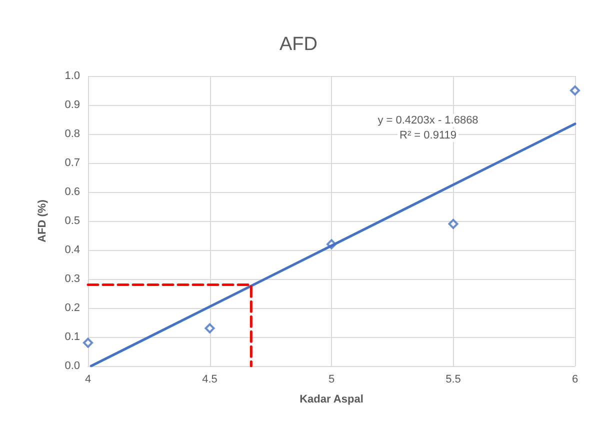 Image resolution: width=597 pixels, height=430 pixels. What do you see at coordinates (72, 366) in the screenshot?
I see `y-tick-label: 0.0` at bounding box center [72, 366].